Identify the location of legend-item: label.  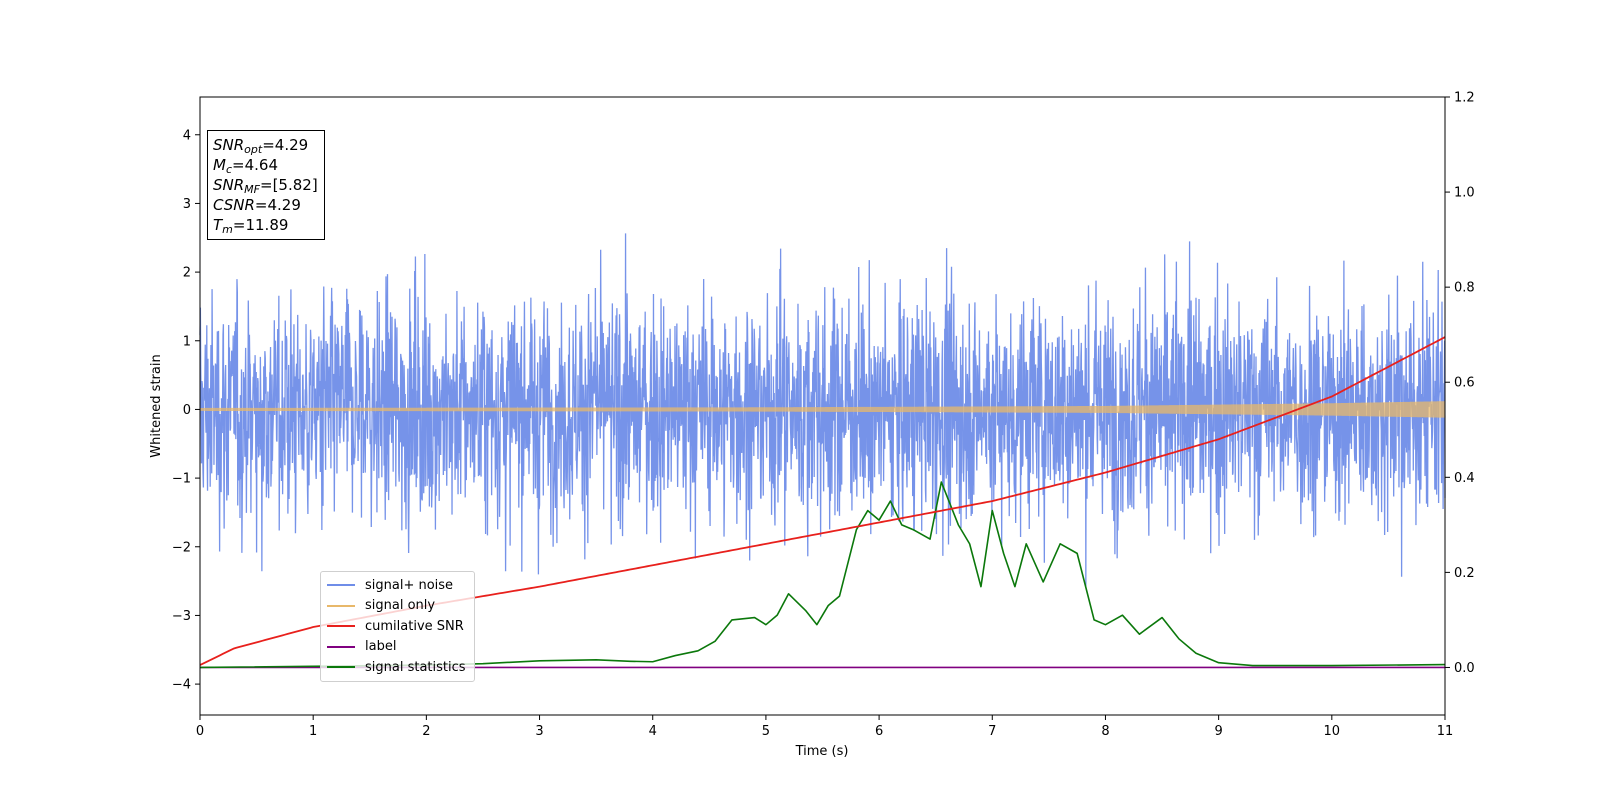
(396, 647).